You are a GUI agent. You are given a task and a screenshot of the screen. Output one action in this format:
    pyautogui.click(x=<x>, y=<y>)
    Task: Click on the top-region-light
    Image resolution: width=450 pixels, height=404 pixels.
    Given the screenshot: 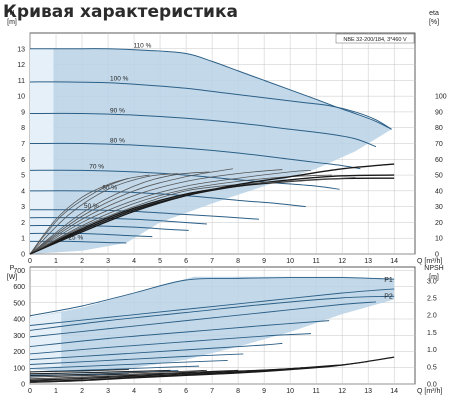 What is the action you would take?
    pyautogui.click(x=42, y=151)
    